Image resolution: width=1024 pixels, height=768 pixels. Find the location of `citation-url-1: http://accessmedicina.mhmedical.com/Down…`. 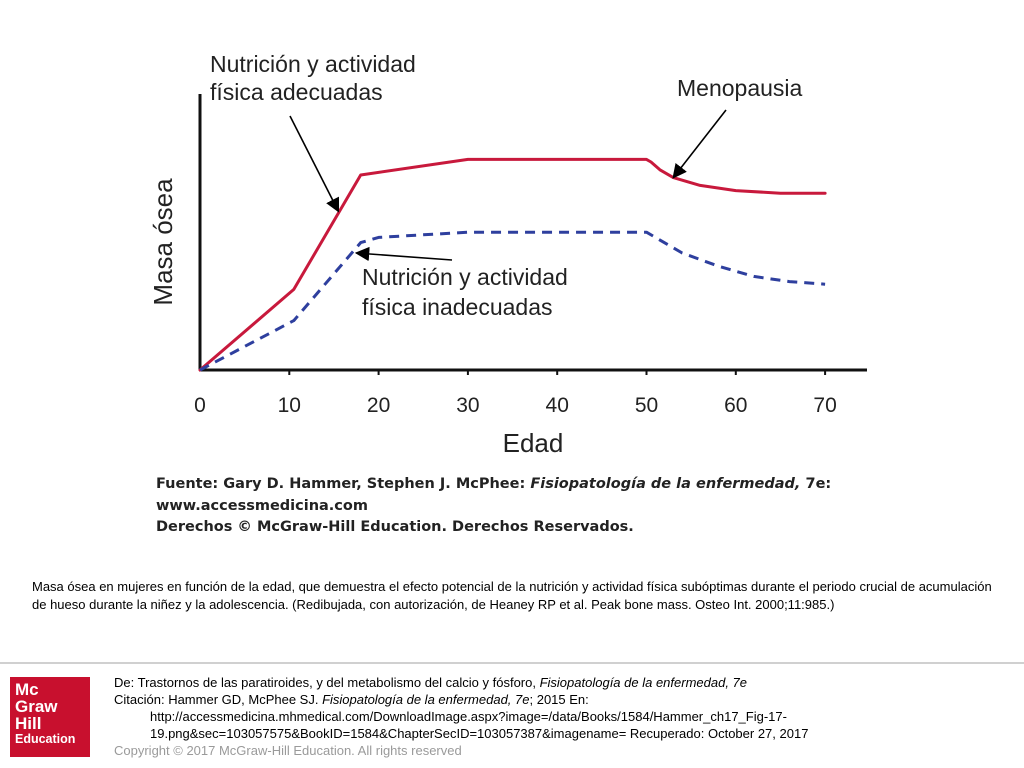

citation-url-1: http://accessmedicina.mhmedical.com/Down… is located at coordinates (468, 716).